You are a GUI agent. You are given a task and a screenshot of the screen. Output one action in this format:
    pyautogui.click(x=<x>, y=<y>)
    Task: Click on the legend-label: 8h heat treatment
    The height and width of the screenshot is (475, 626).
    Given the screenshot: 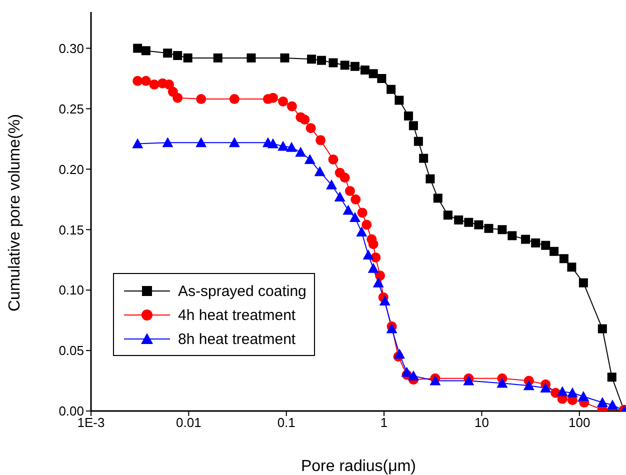 What is the action you would take?
    pyautogui.click(x=237, y=339)
    